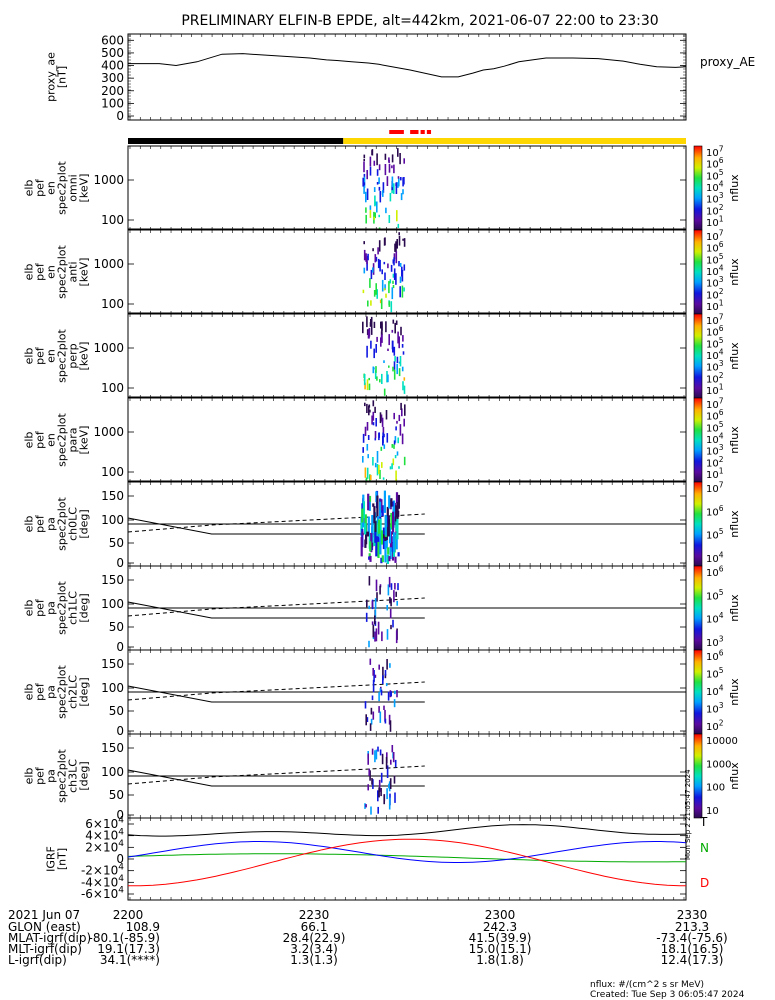 Image resolution: width=775 pixels, height=1000 pixels. Describe the element at coordinates (715, 788) in the screenshot. I see `colorbar-tick-label: 100` at that location.